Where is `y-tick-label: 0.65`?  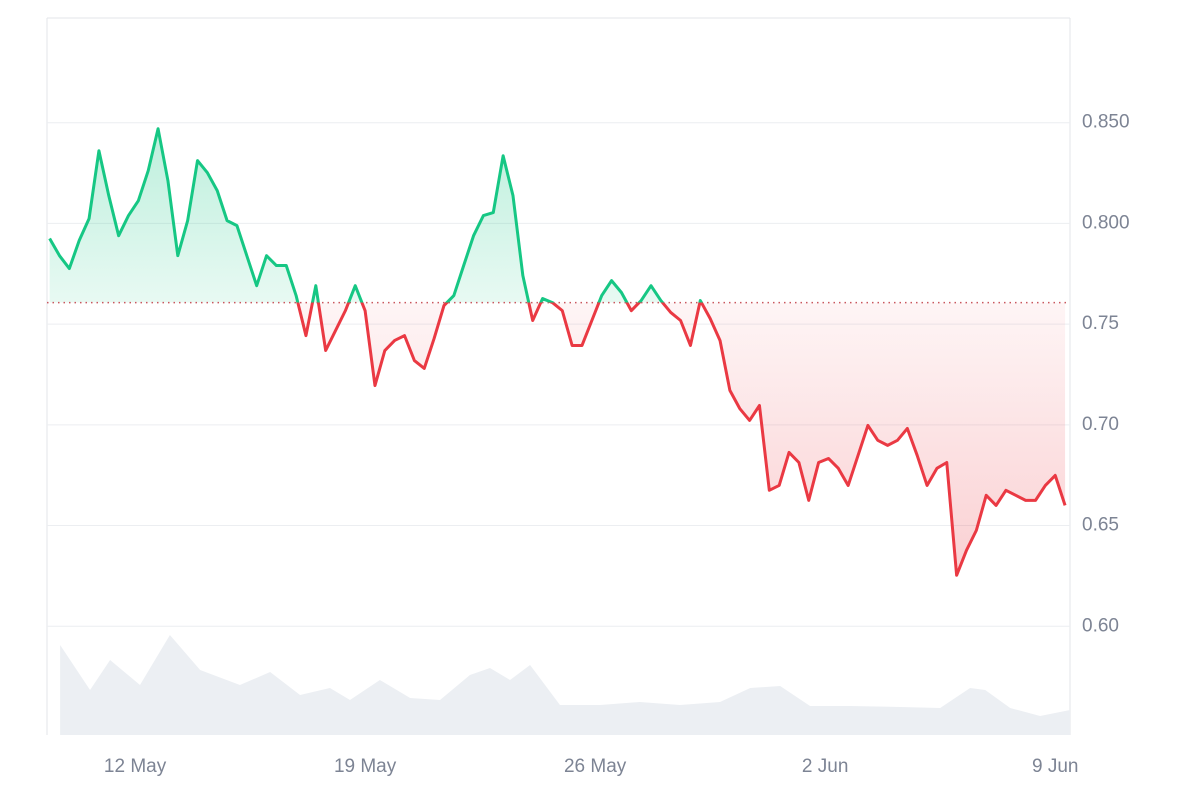
y-tick-label: 0.65 is located at coordinates (1100, 525).